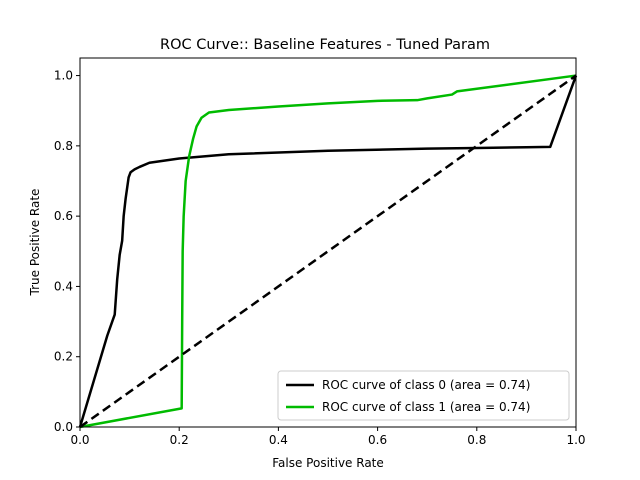 The height and width of the screenshot is (480, 640). I want to click on legend-box, so click(423, 395).